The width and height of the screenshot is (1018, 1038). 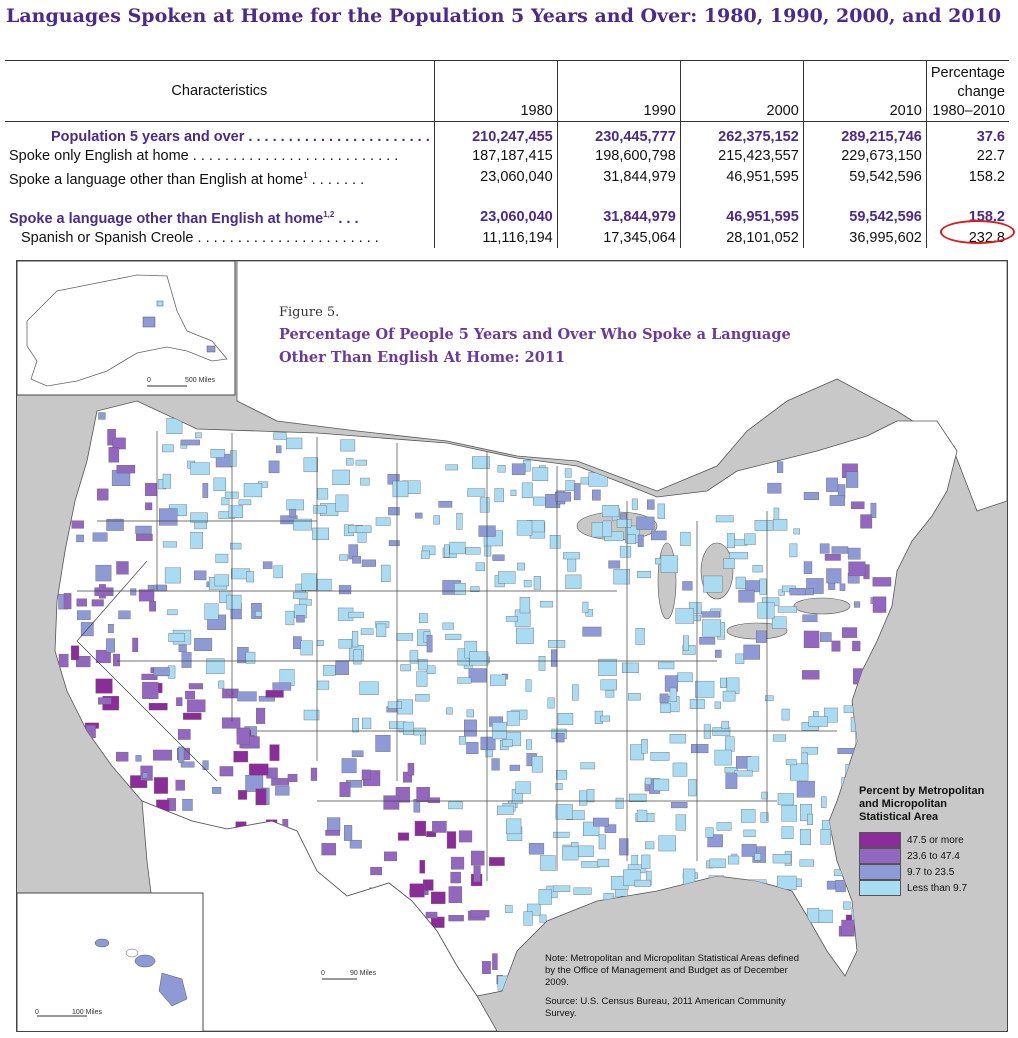 What do you see at coordinates (495, 239) in the screenshot?
I see `cell-1980: 11,116,194` at bounding box center [495, 239].